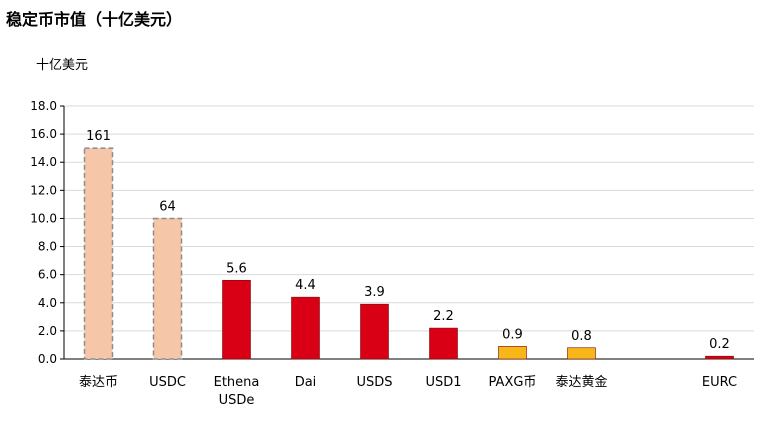 This screenshot has height=422, width=783. What do you see at coordinates (581, 382) in the screenshot?
I see `x-category-label: 泰达黄金` at bounding box center [581, 382].